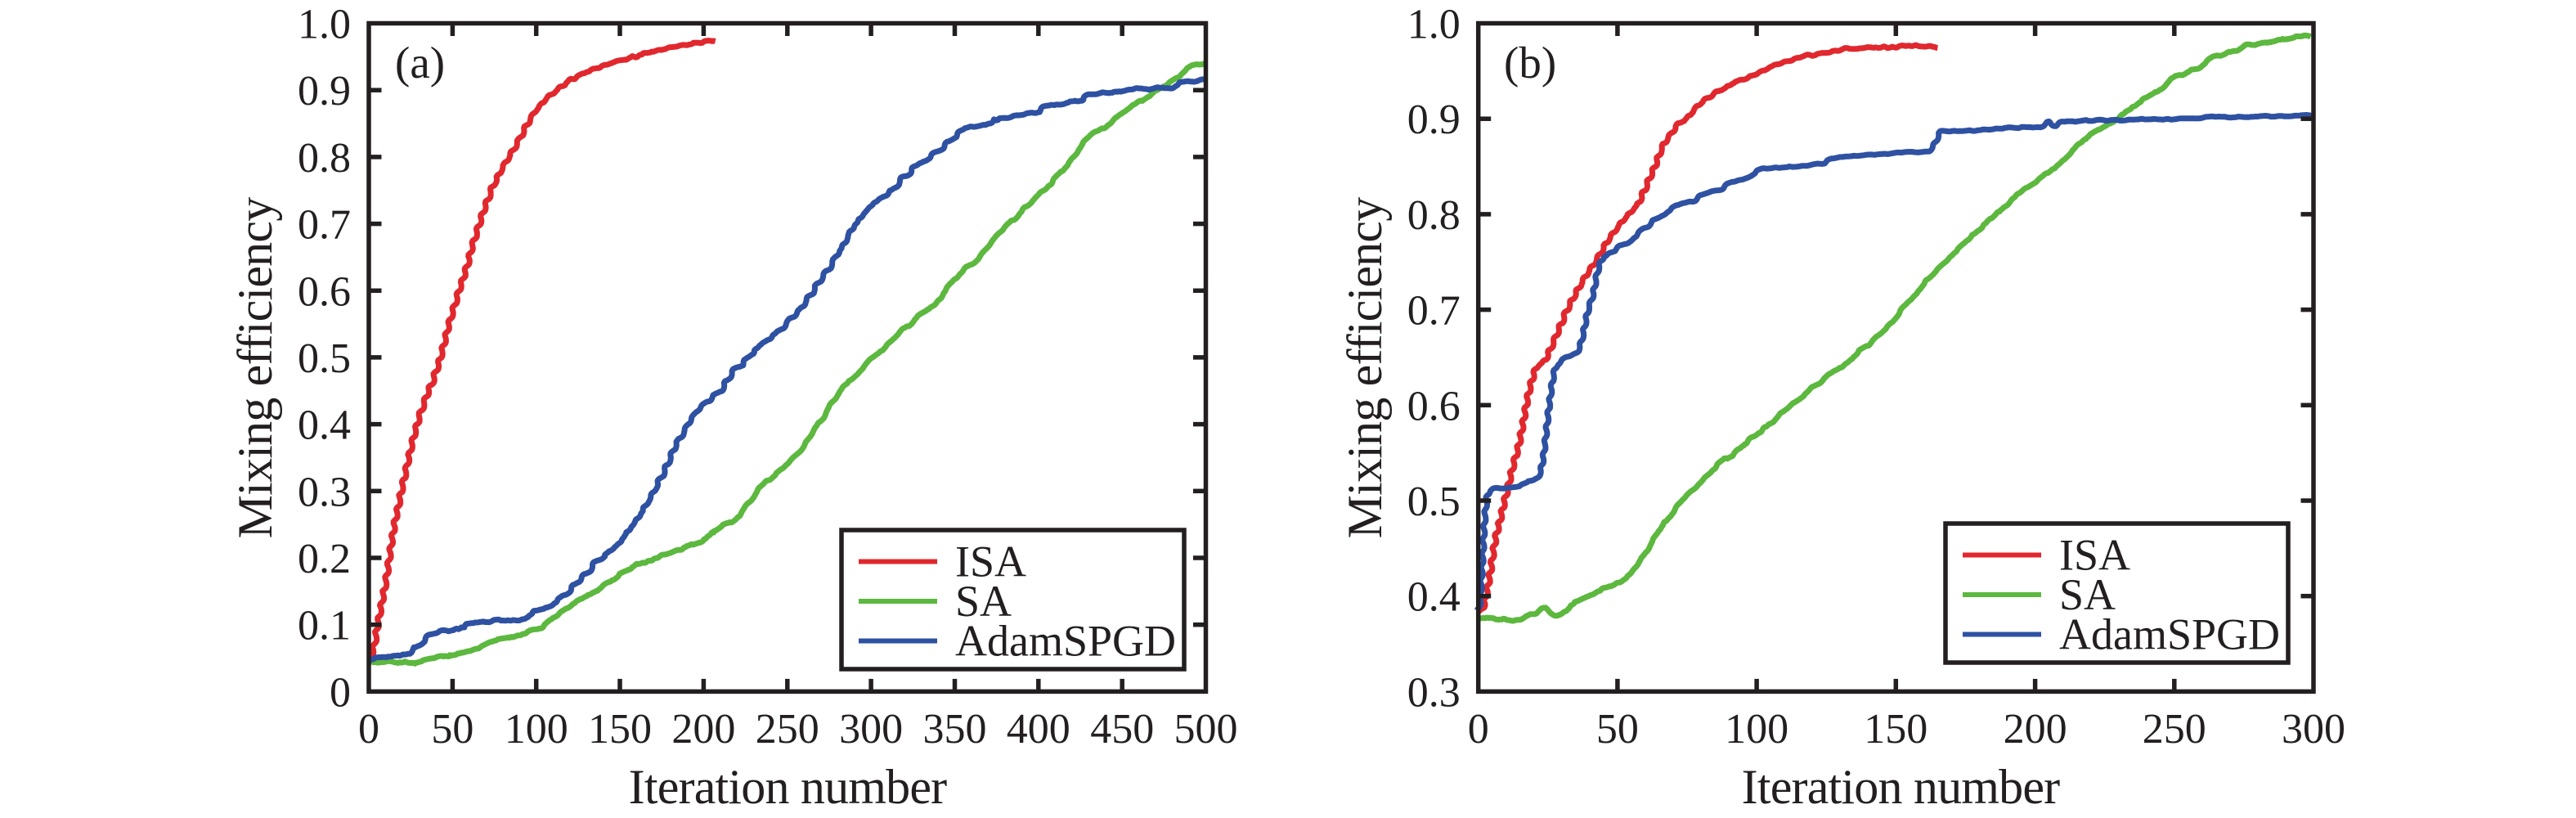  I want to click on svg-text: 0.2, so click(324, 559).